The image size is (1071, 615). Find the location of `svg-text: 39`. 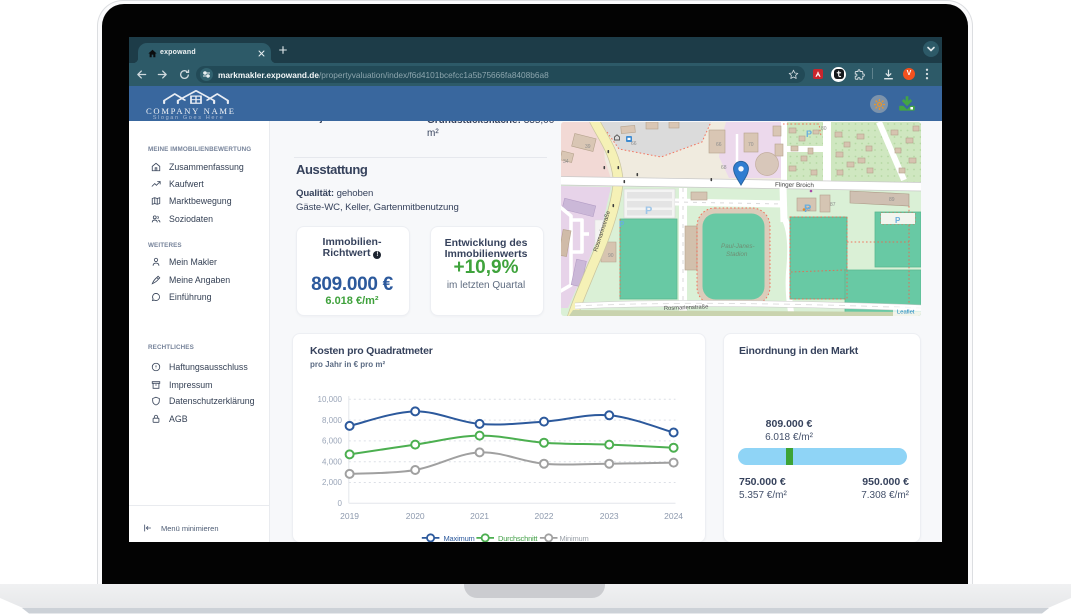

svg-text: 39 is located at coordinates (588, 147).